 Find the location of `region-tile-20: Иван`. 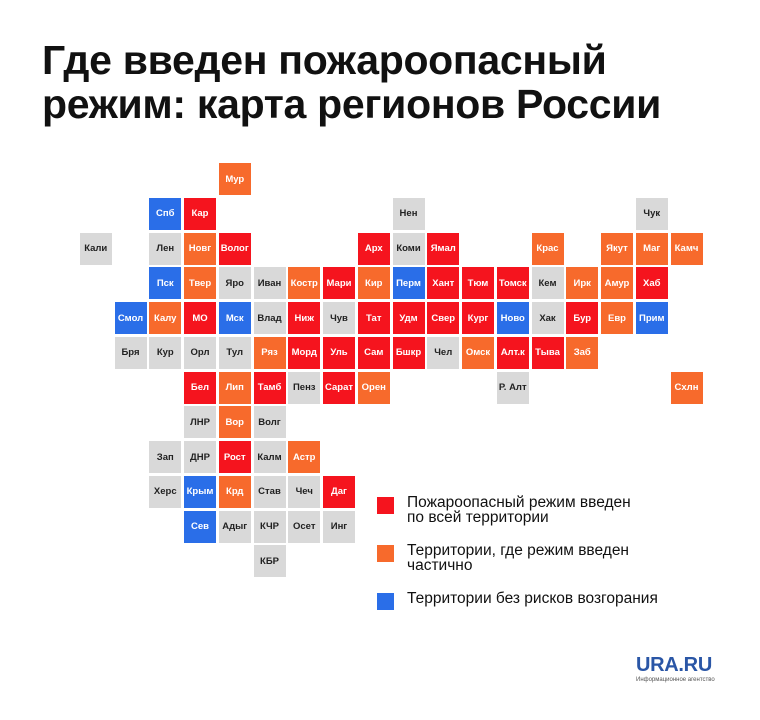

region-tile-20: Иван is located at coordinates (269, 283).